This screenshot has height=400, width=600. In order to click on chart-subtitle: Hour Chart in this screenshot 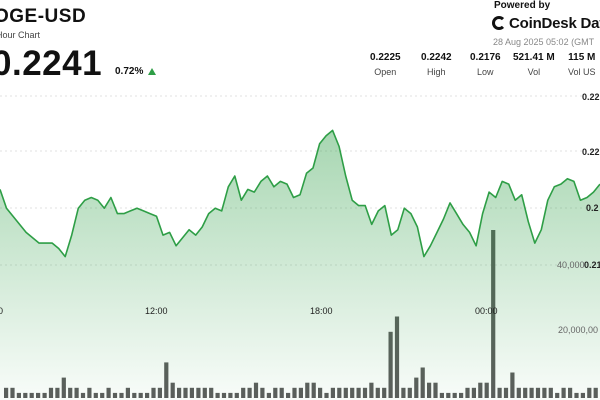, I will do `click(20, 35)`.